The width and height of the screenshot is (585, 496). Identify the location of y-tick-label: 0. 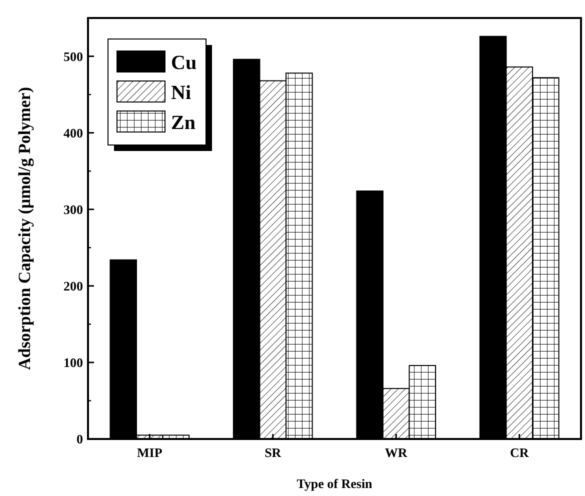
(79, 439).